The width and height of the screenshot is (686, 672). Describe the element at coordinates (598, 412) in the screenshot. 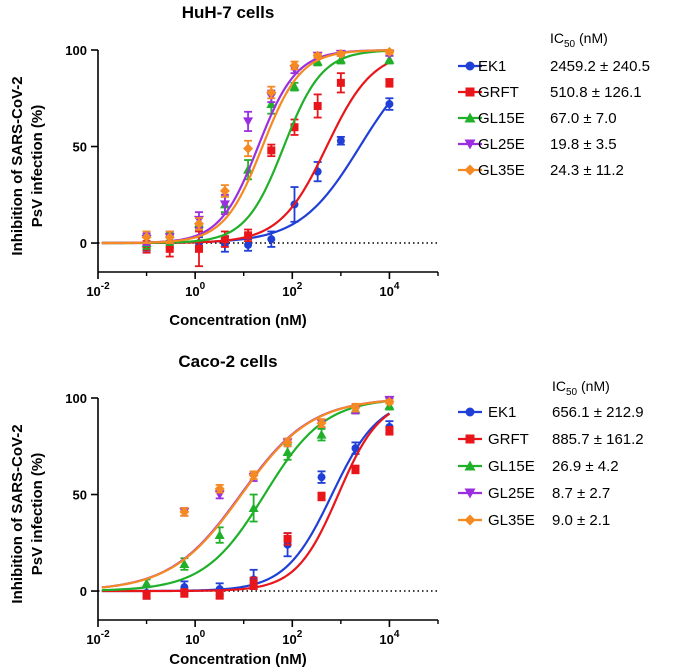

I see `legend-ic50-value: 656.1 ± 212.9` at that location.